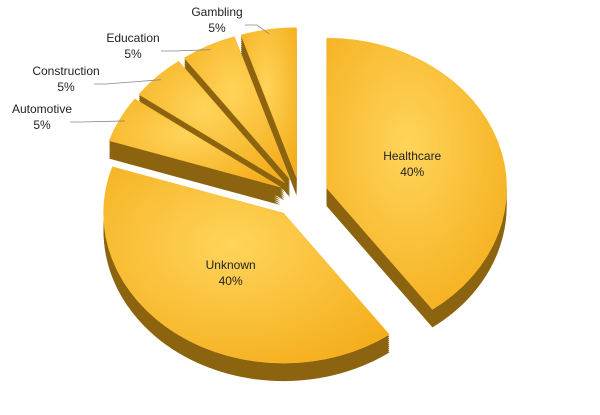 The height and width of the screenshot is (415, 600). What do you see at coordinates (65, 71) in the screenshot?
I see `slice-label: Construction` at bounding box center [65, 71].